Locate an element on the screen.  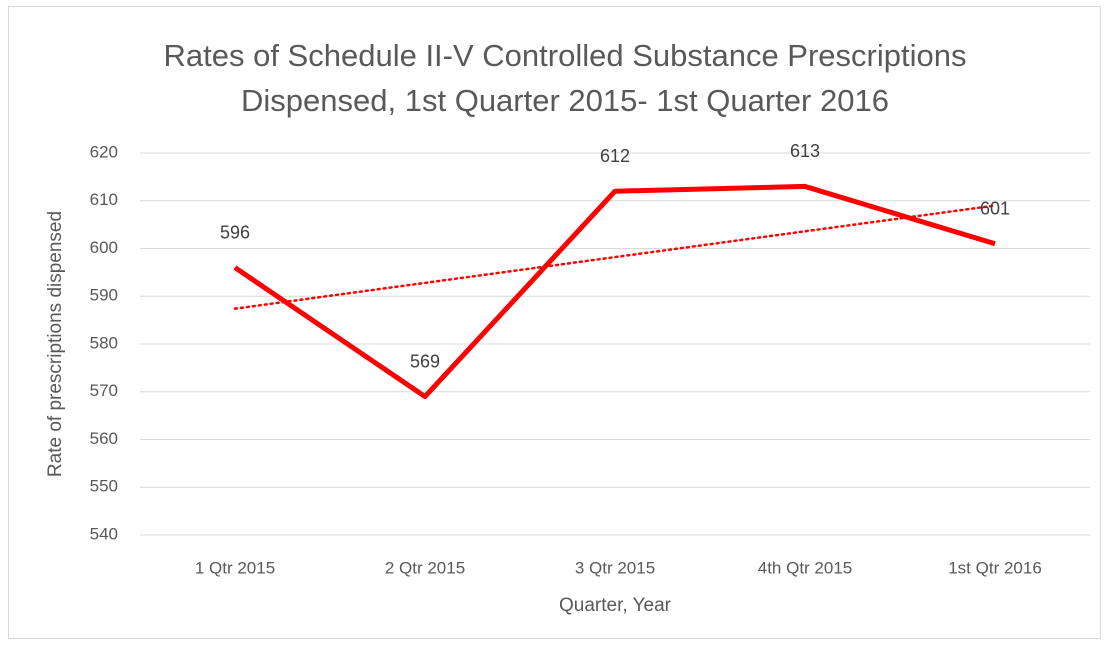
x-axis-title: Quarter, Year is located at coordinates (615, 605).